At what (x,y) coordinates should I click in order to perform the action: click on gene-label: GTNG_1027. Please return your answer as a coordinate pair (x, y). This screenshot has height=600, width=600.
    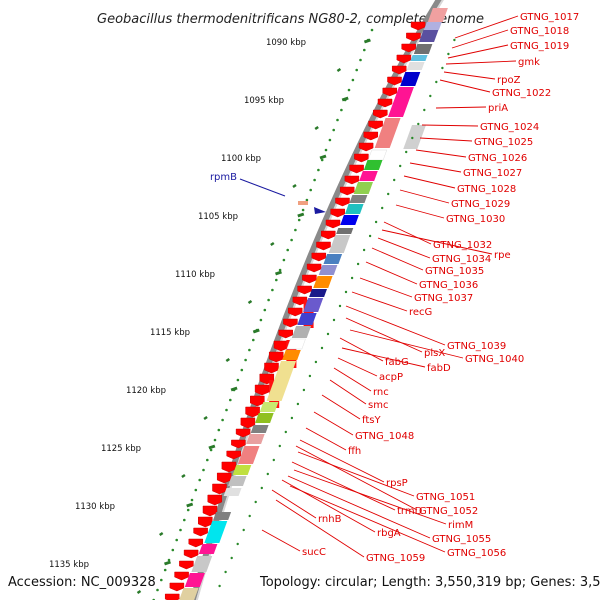
    Looking at the image, I should click on (492, 173).